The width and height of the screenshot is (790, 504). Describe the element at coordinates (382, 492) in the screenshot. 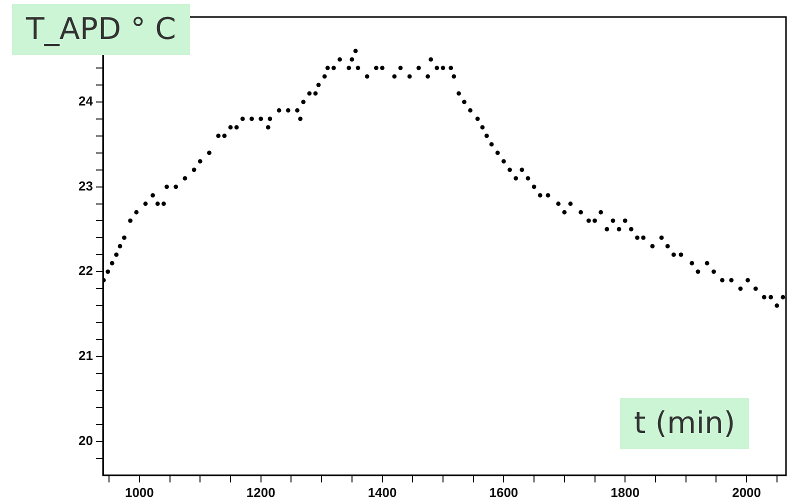

I see `x-tick-label: 1400` at that location.